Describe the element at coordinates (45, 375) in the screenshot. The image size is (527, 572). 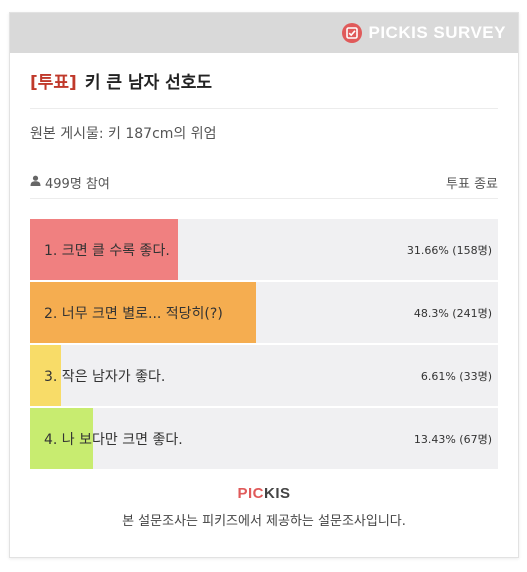
I see `option-3-fill` at that location.